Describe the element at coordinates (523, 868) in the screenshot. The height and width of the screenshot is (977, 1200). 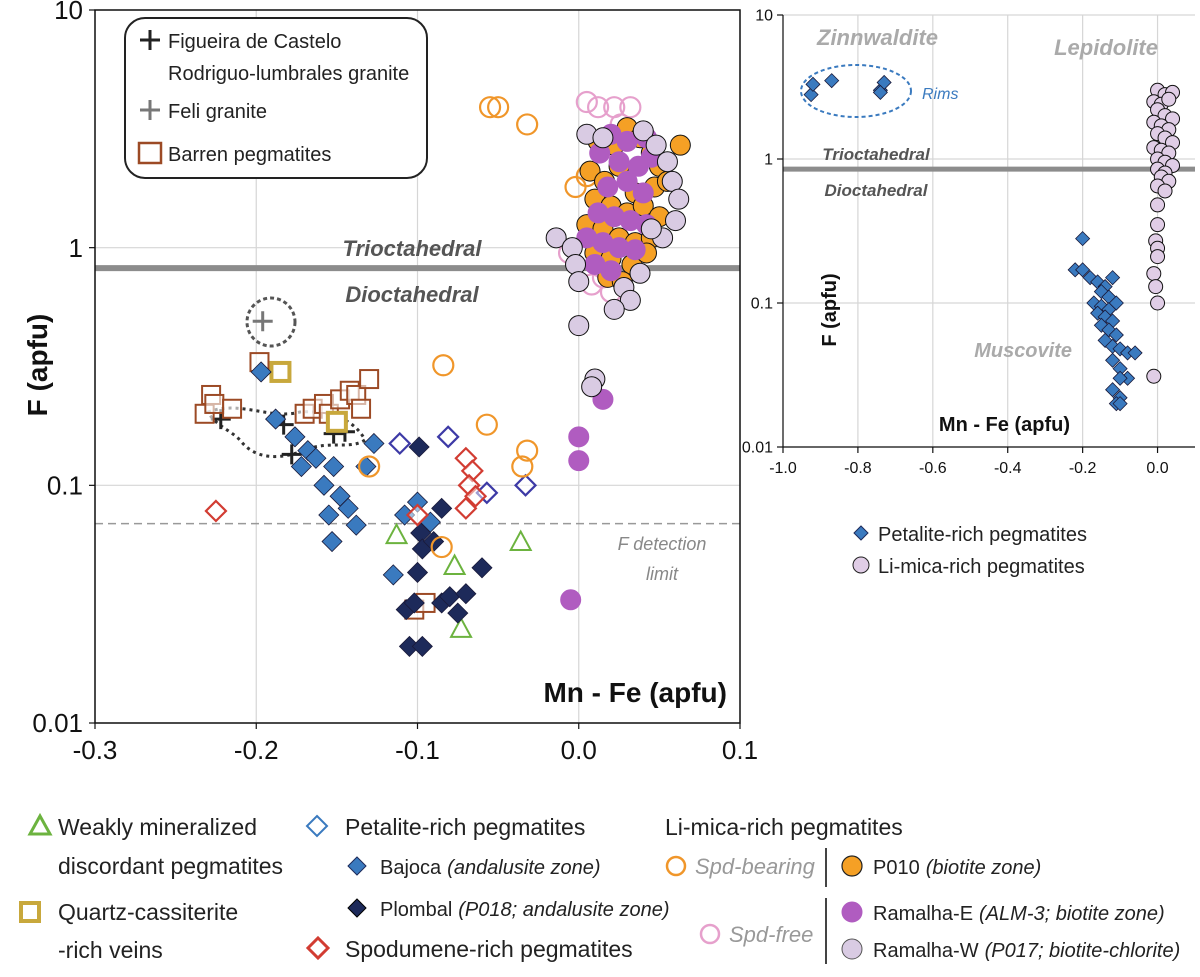
I see `legend-bajoca-detail: (andalusite zone)` at that location.